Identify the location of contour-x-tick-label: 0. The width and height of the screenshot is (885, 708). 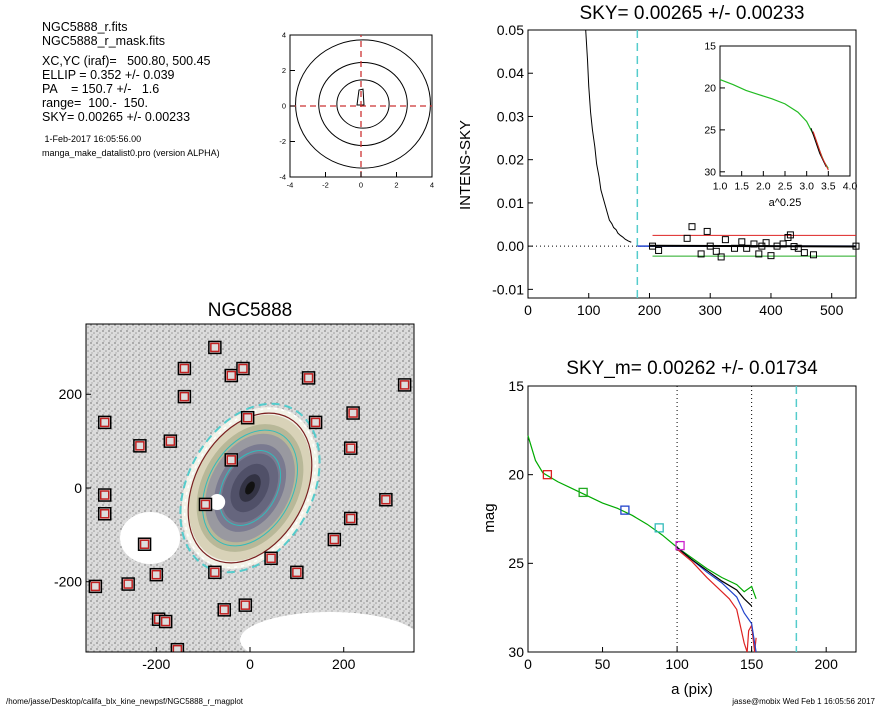
(361, 185).